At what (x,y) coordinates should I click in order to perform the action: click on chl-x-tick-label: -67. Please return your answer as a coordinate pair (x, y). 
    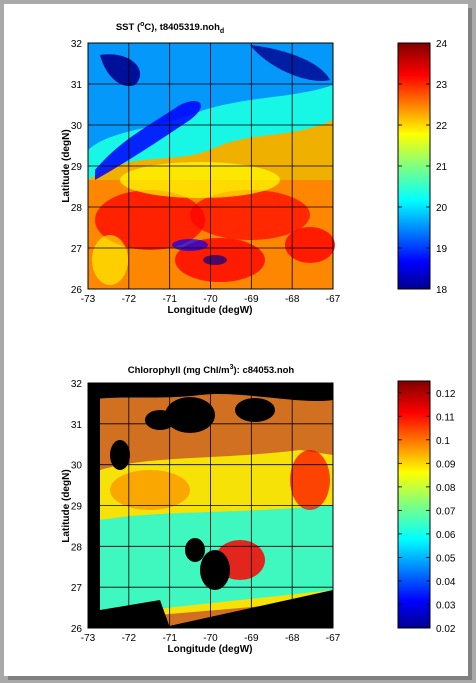
    Looking at the image, I should click on (333, 638).